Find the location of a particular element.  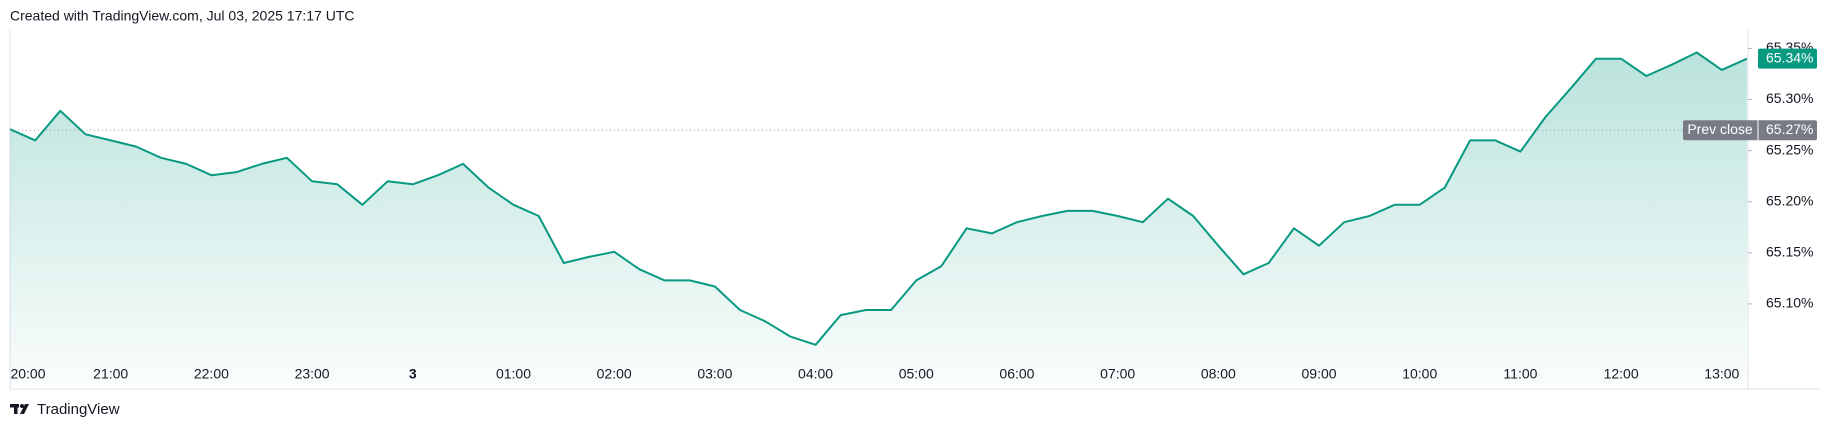

last-price-label: 65.34% is located at coordinates (1789, 57).